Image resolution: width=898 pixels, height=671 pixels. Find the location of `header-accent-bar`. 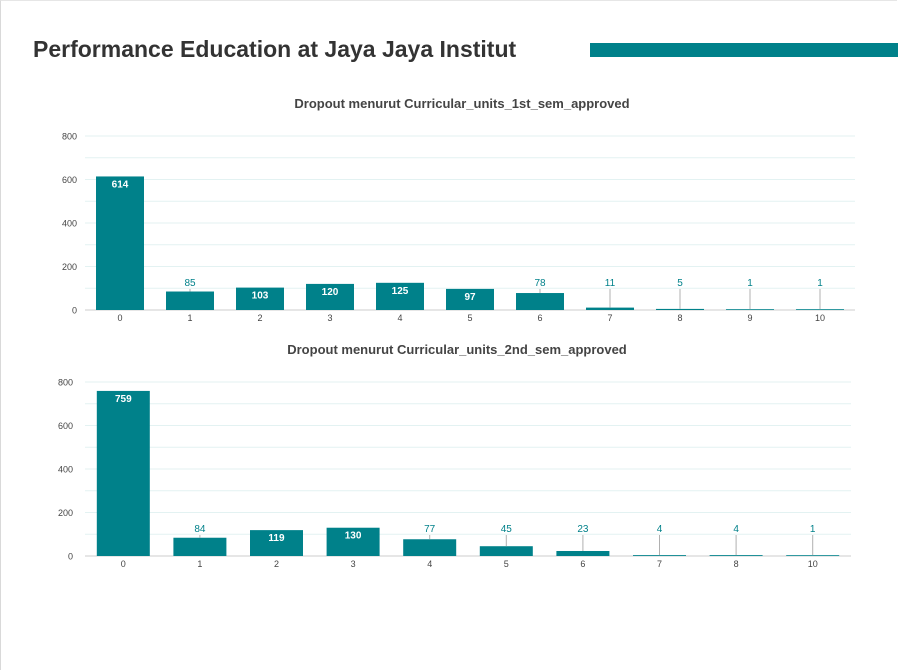

header-accent-bar is located at coordinates (744, 50).